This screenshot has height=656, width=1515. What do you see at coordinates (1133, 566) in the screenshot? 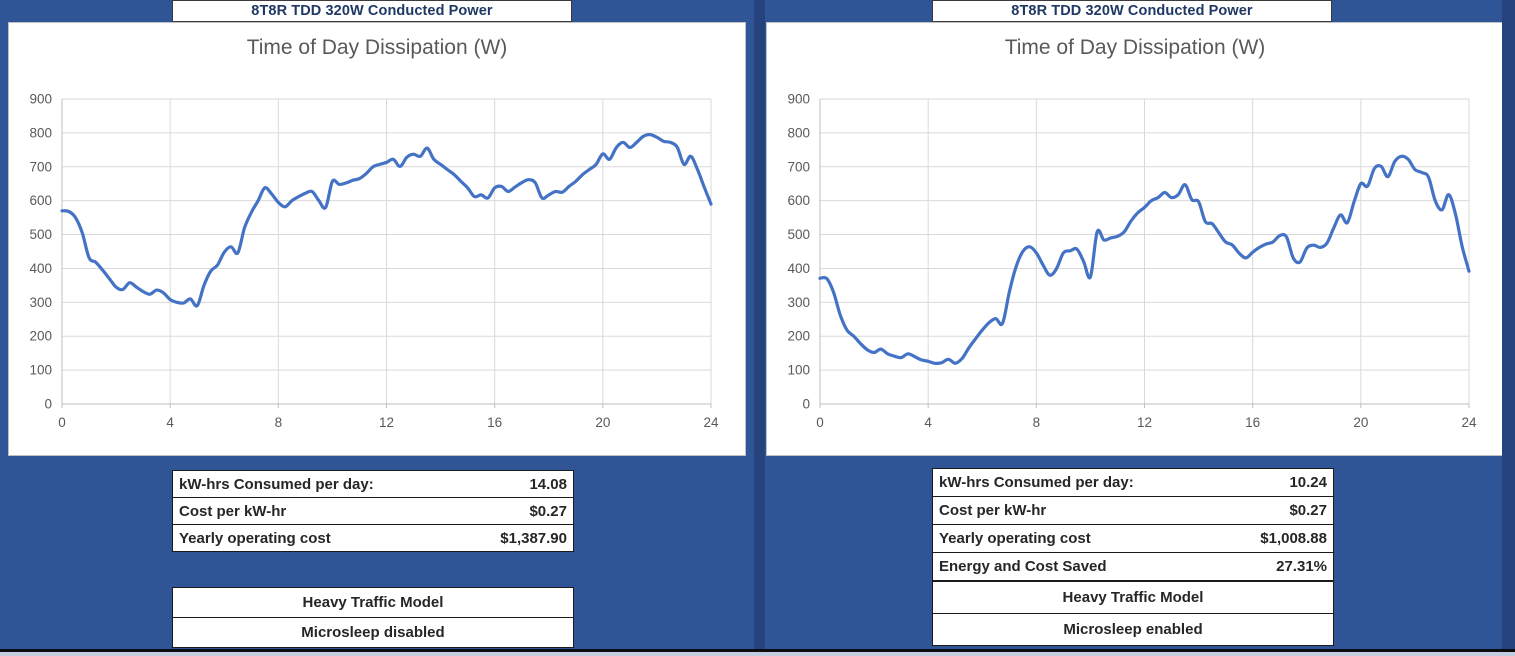
I see `table-row: Energy and Cost Saved 27.31%` at bounding box center [1133, 566].